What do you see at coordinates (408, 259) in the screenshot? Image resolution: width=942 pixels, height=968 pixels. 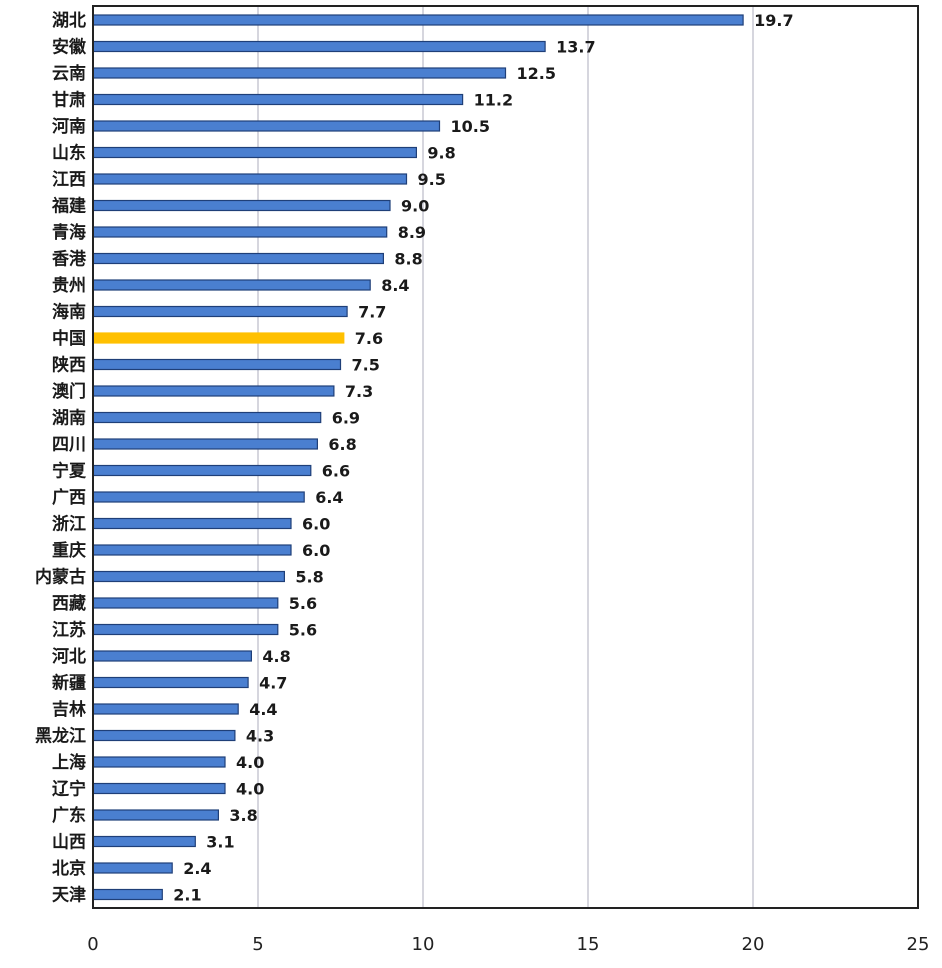 I see `value-label: 8.8` at bounding box center [408, 259].